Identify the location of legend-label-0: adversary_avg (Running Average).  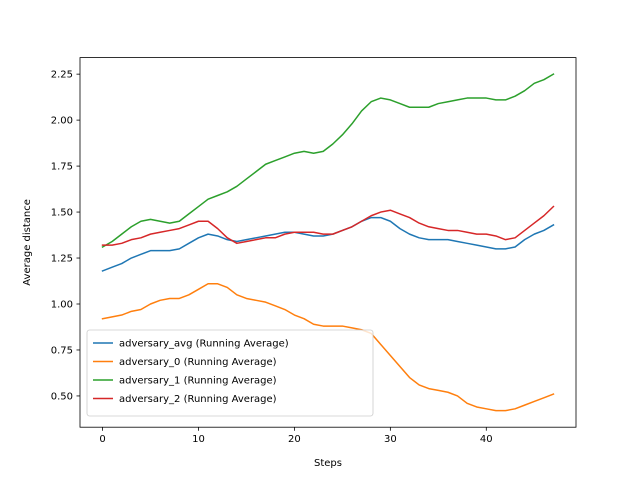
(204, 344).